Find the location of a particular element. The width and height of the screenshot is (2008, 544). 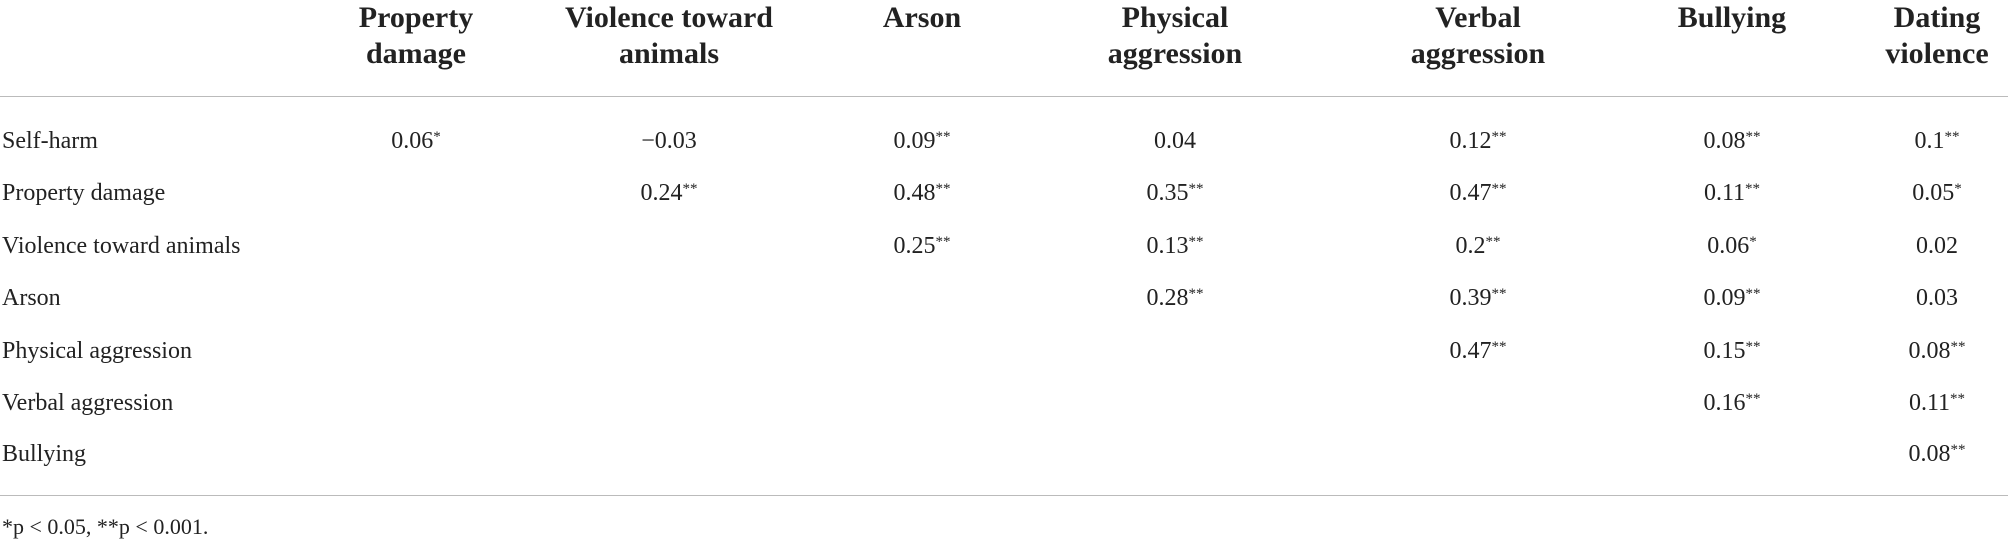

row-label: Property damage is located at coordinates (84, 193).